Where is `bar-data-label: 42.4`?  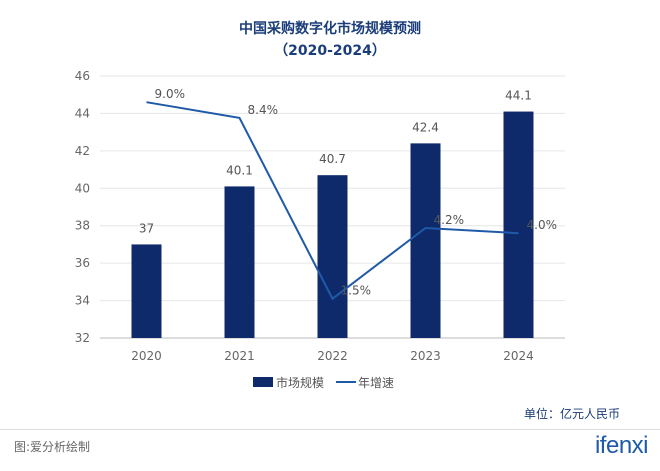
bar-data-label: 42.4 is located at coordinates (425, 127).